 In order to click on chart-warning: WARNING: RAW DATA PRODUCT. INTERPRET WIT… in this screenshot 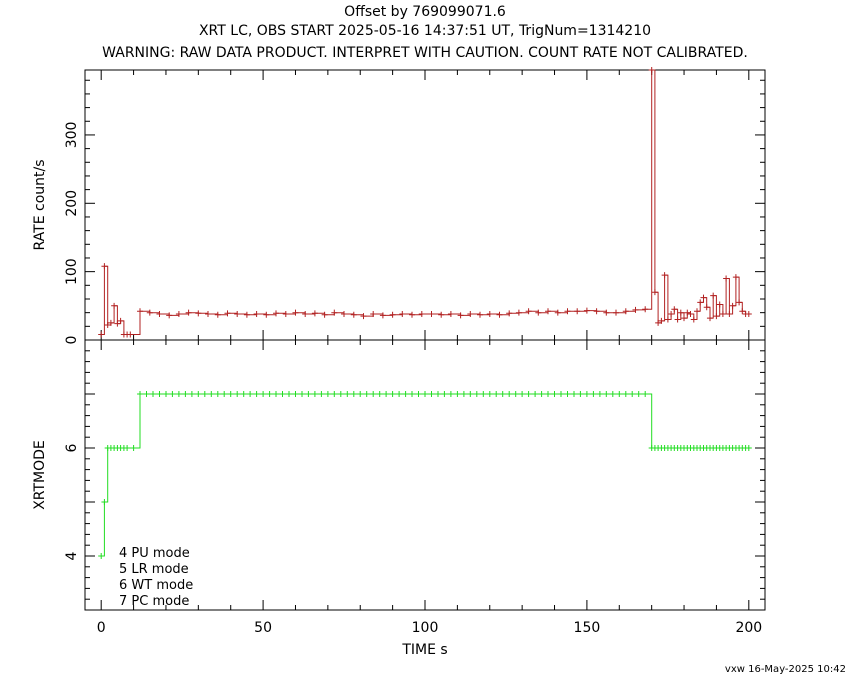, I will do `click(425, 53)`.